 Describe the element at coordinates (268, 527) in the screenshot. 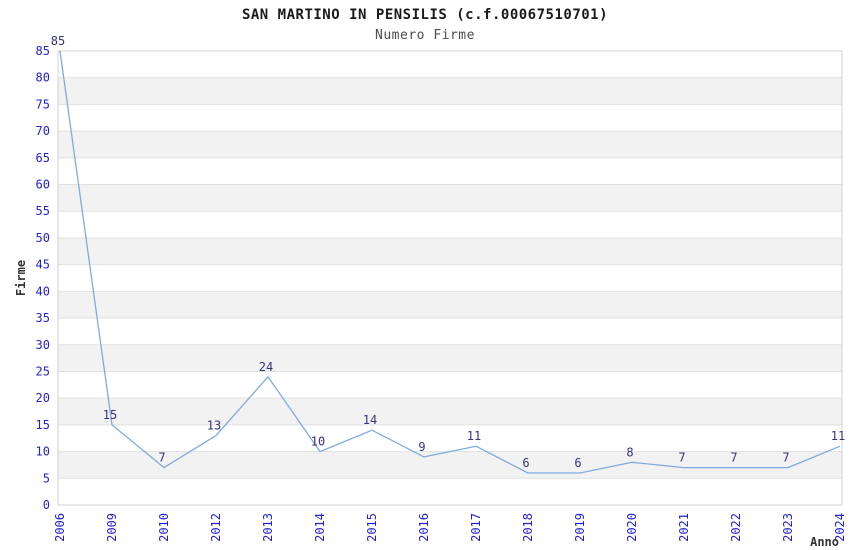

I see `x-tick-label: 2013` at that location.